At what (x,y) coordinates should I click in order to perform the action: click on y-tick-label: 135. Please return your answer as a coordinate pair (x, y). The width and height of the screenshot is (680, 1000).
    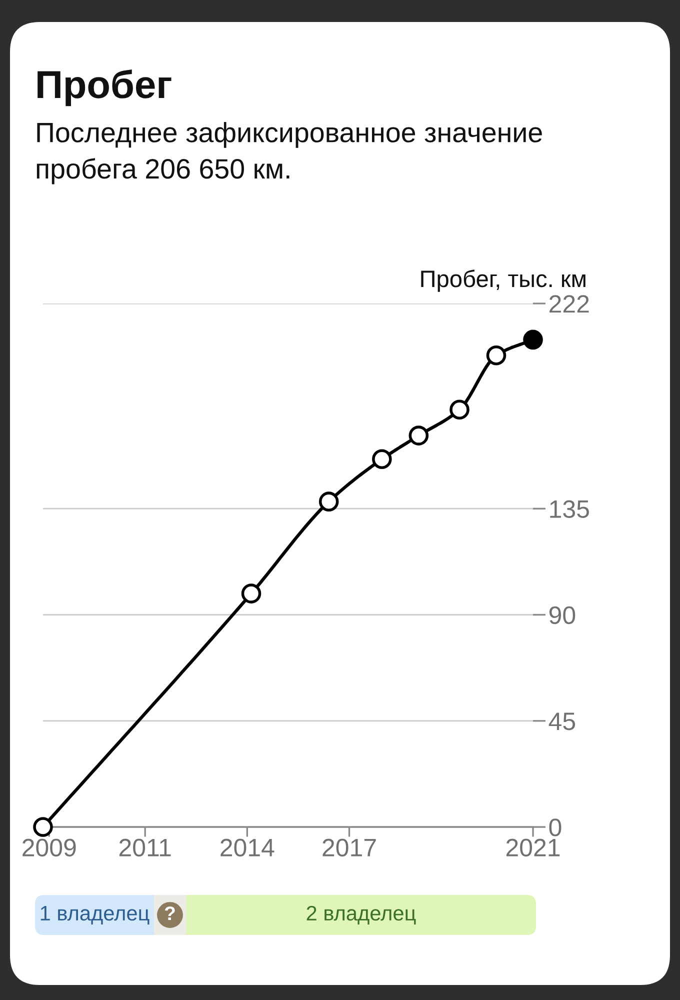
    Looking at the image, I should click on (569, 509).